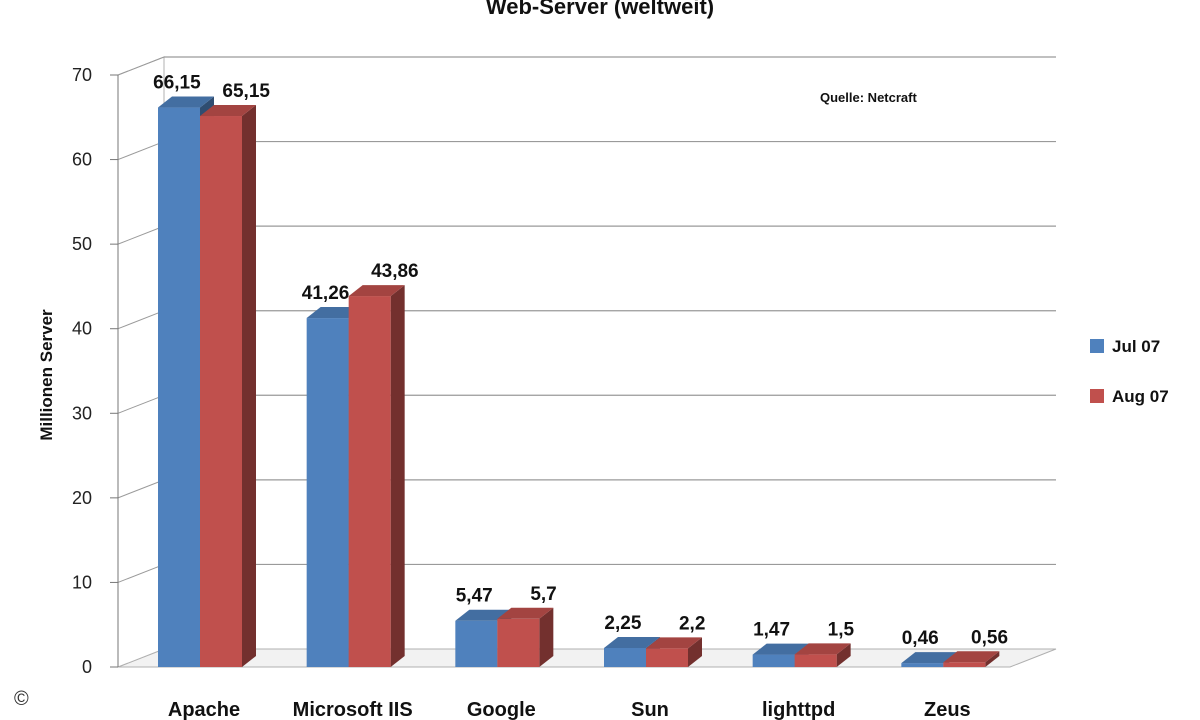 The image size is (1200, 720). Describe the element at coordinates (501, 709) in the screenshot. I see `x-tick-label: Google` at that location.